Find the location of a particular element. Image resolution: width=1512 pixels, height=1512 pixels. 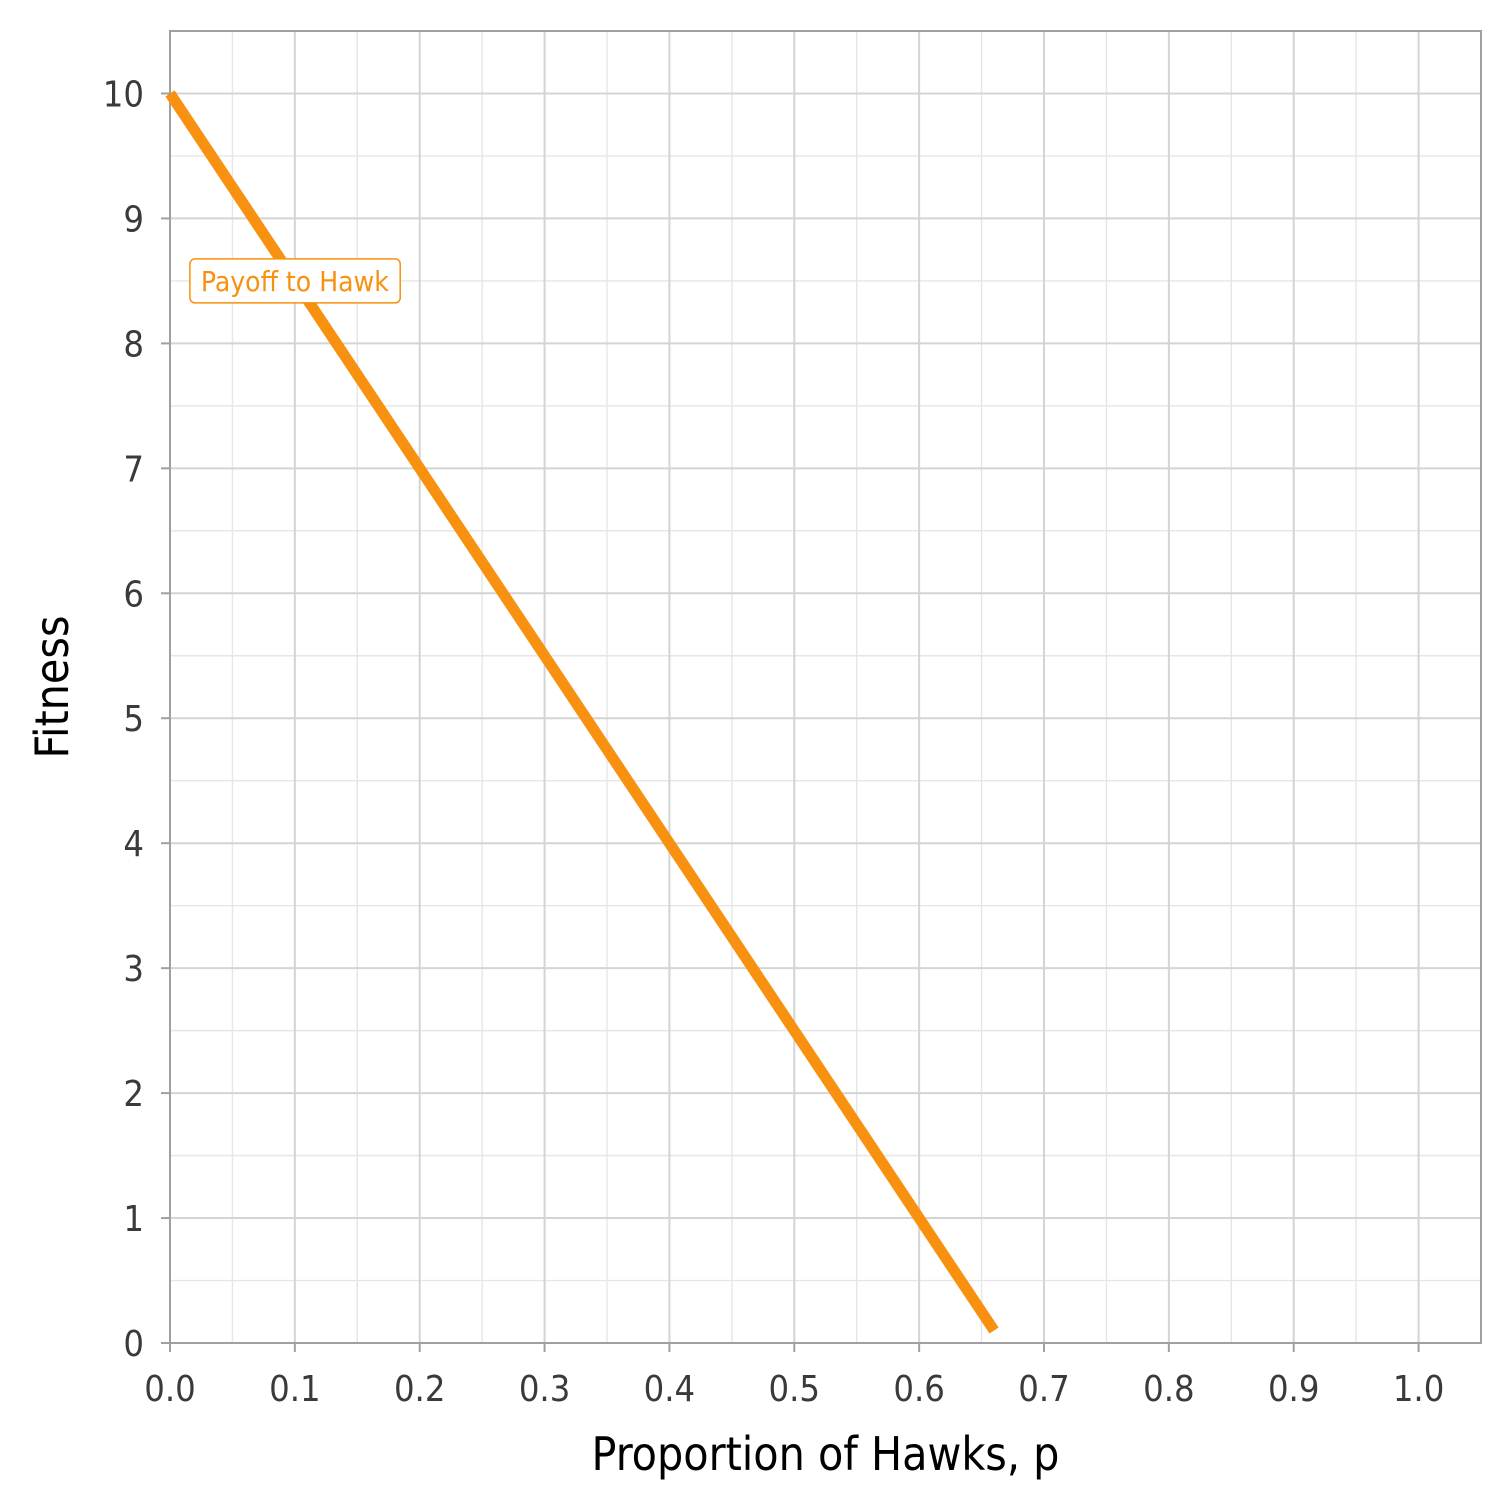

x-tick-label: 0.0 is located at coordinates (170, 1389).